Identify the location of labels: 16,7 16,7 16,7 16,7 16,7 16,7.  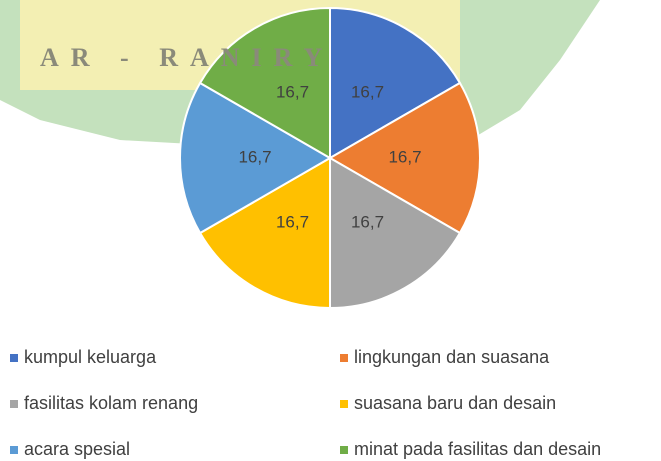
(329, 157).